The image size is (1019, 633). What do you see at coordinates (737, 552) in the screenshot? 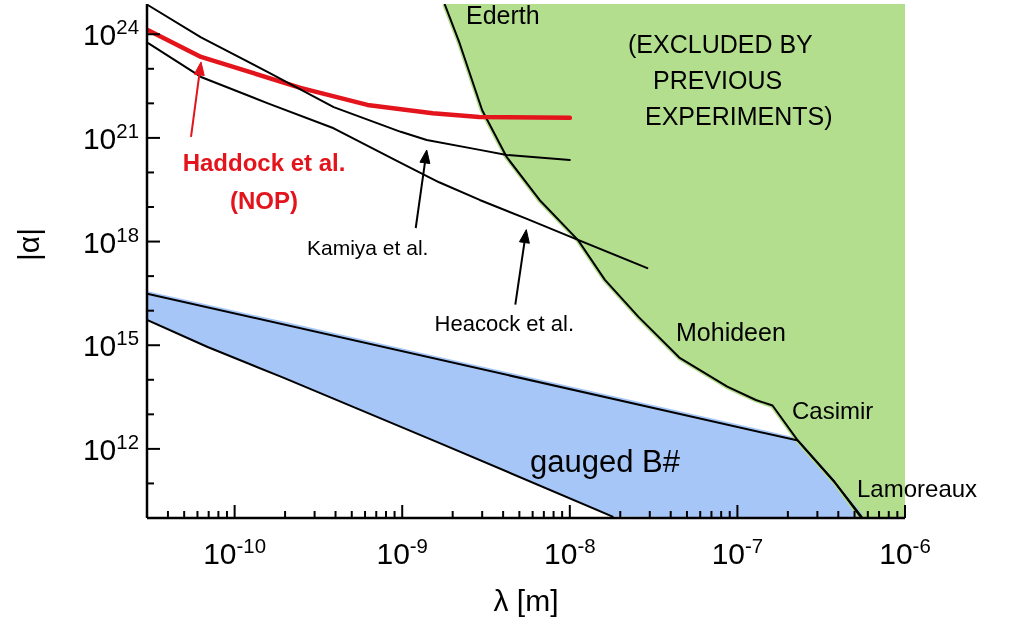
I see `x-tick-label: 10$^{-7}$` at bounding box center [737, 552].